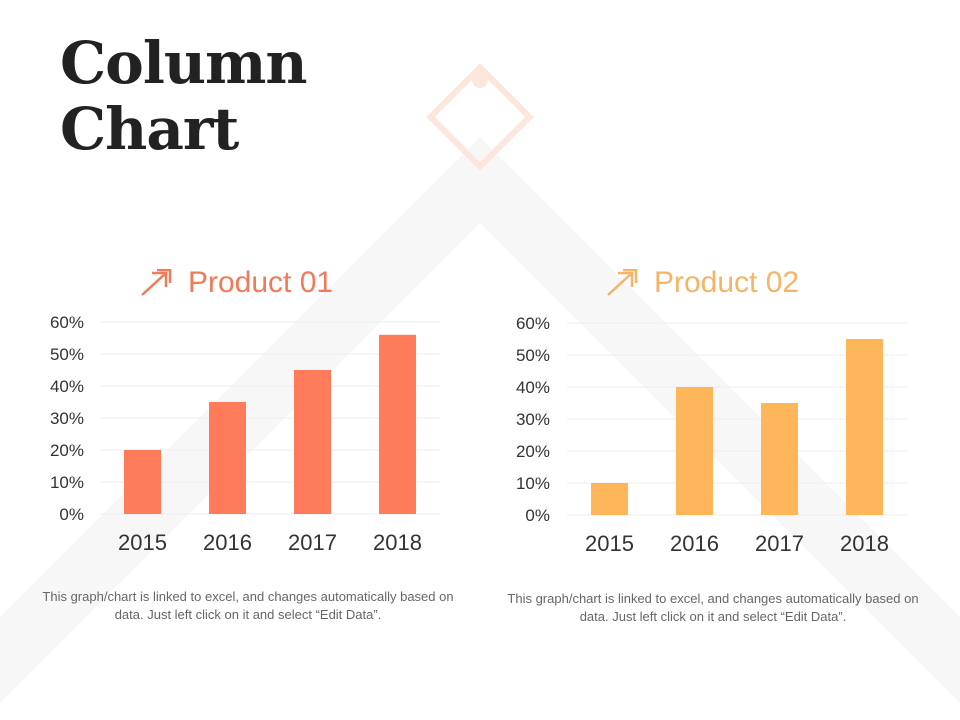 The width and height of the screenshot is (960, 720). Describe the element at coordinates (727, 282) in the screenshot. I see `chart-title: Product 02` at that location.